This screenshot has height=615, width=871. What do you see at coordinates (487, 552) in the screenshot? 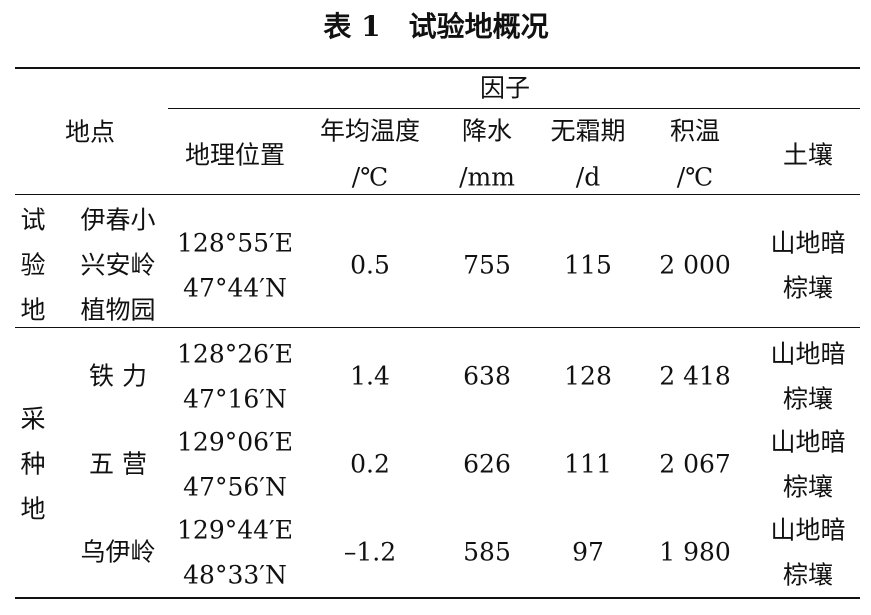
I see `cell-value: 585` at bounding box center [487, 552].